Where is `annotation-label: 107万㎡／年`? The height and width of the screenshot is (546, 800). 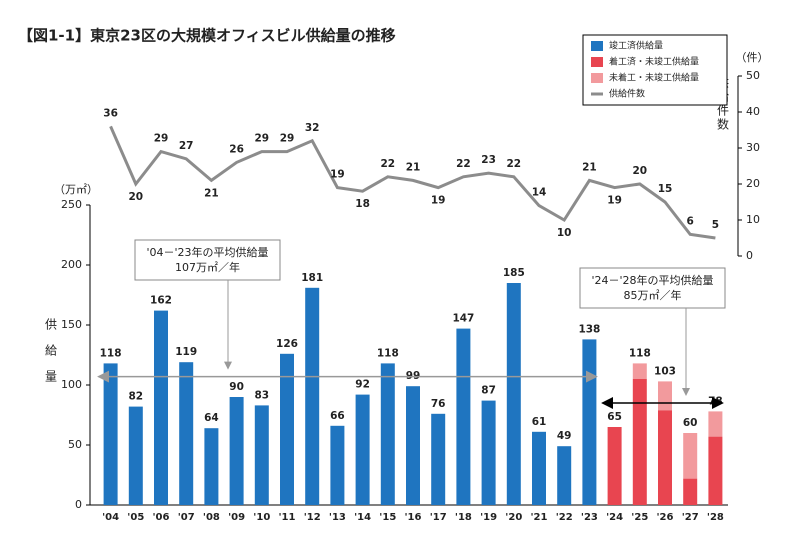
annotation-label: 107万㎡／年 is located at coordinates (207, 267).